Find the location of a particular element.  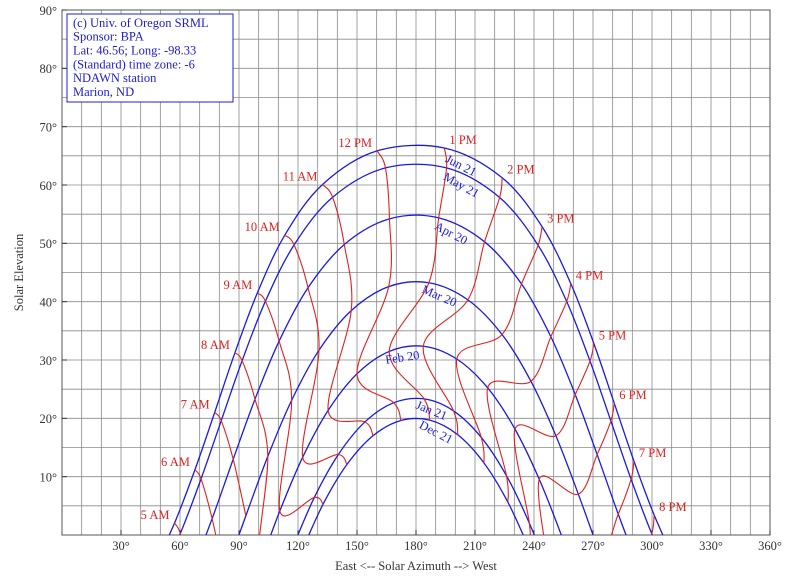

x-tick-label: 300° is located at coordinates (652, 546).